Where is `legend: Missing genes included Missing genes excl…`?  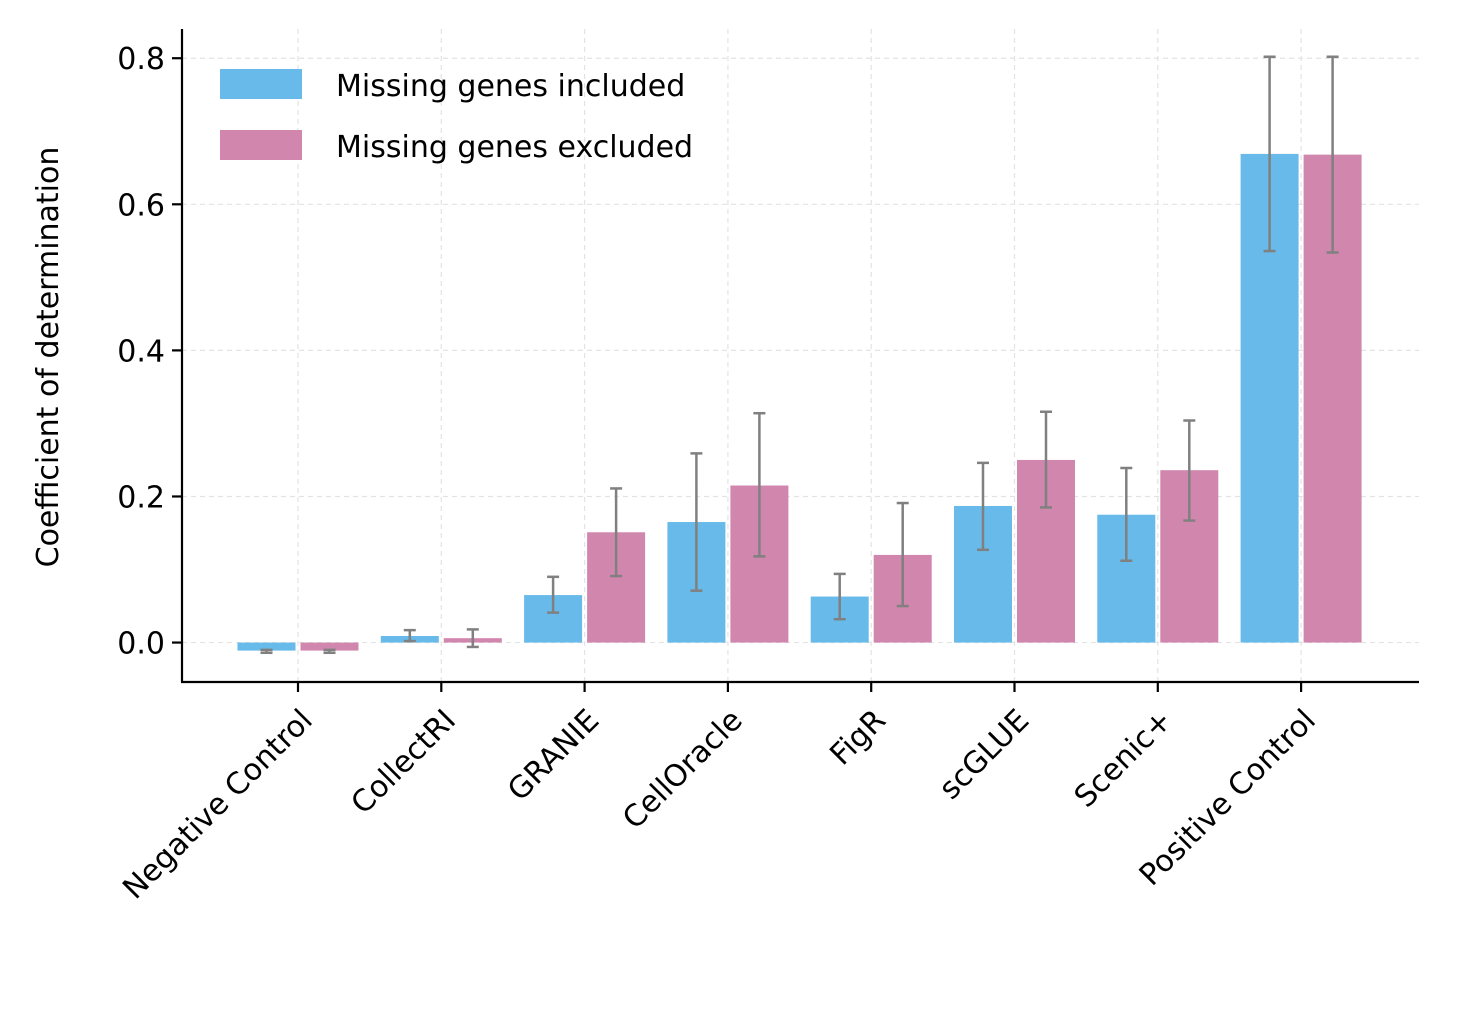
legend: Missing genes included Missing genes excl… is located at coordinates (456, 117).